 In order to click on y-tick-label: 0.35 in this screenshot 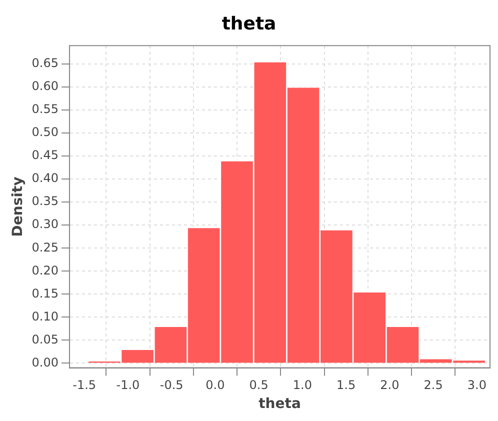, I will do `click(45, 201)`.